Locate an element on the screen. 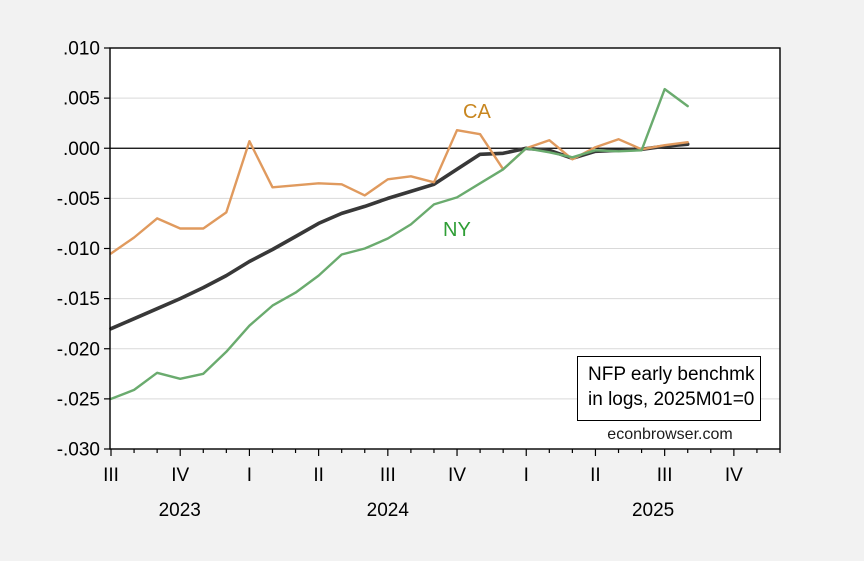 The image size is (864, 561). ca-series-label: CA is located at coordinates (477, 112).